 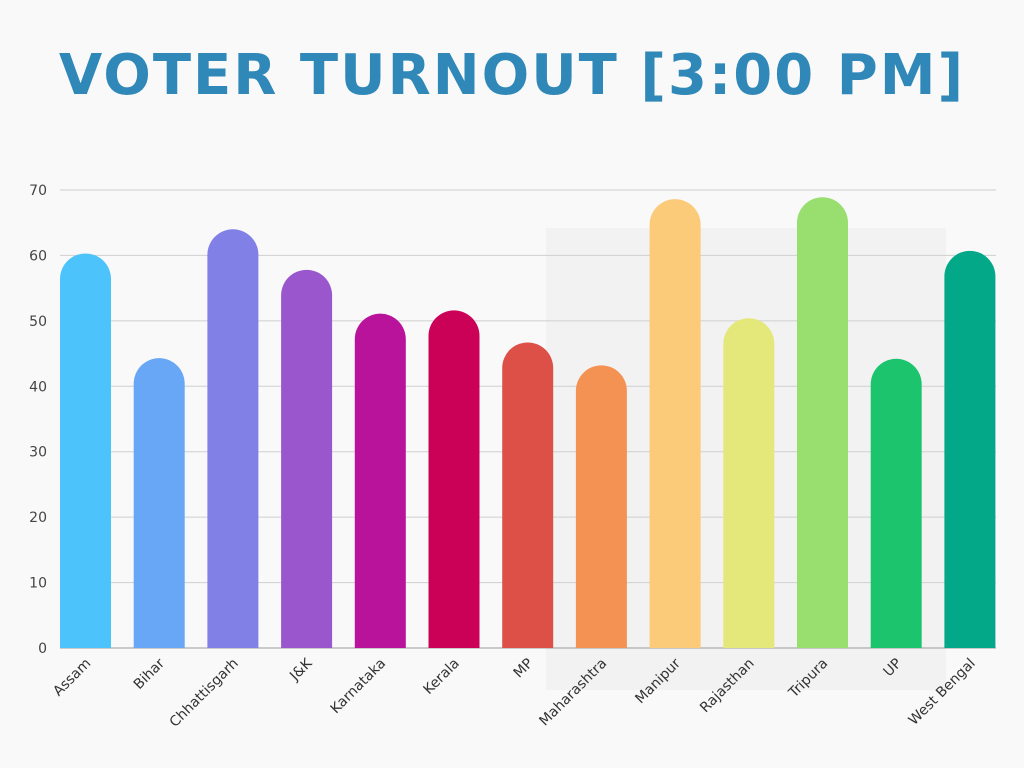 I want to click on x-tick-label: Chhattisgarh, so click(x=204, y=693).